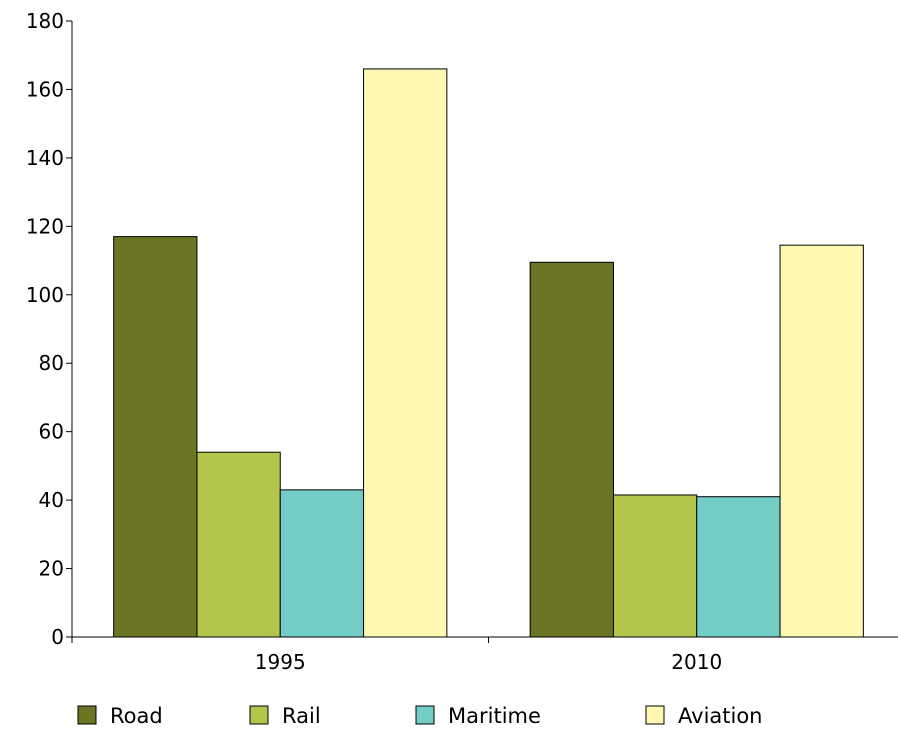 The height and width of the screenshot is (731, 898). What do you see at coordinates (280, 662) in the screenshot?
I see `x-tick-label: 1995` at bounding box center [280, 662].